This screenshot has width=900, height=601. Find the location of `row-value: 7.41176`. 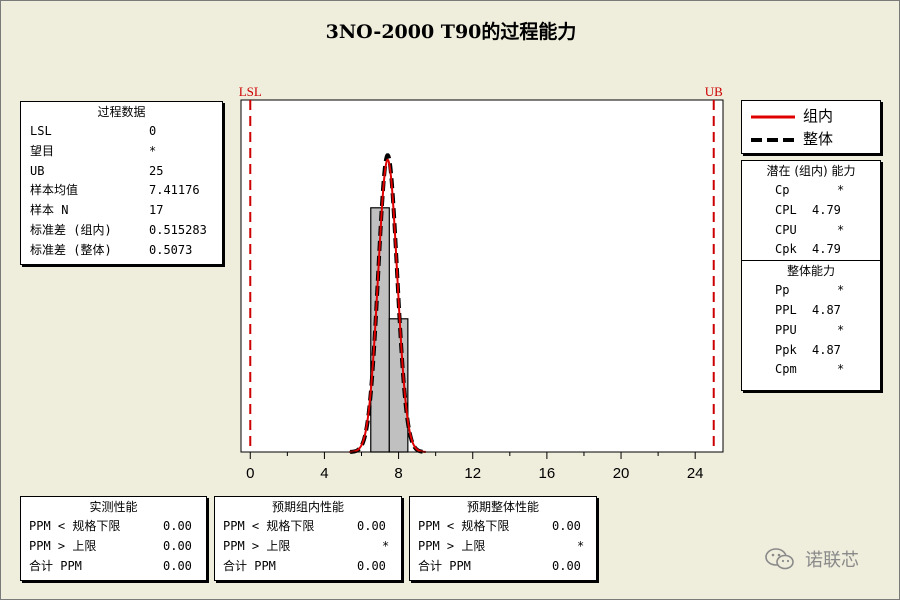

row-value: 7.41176 is located at coordinates (174, 190).